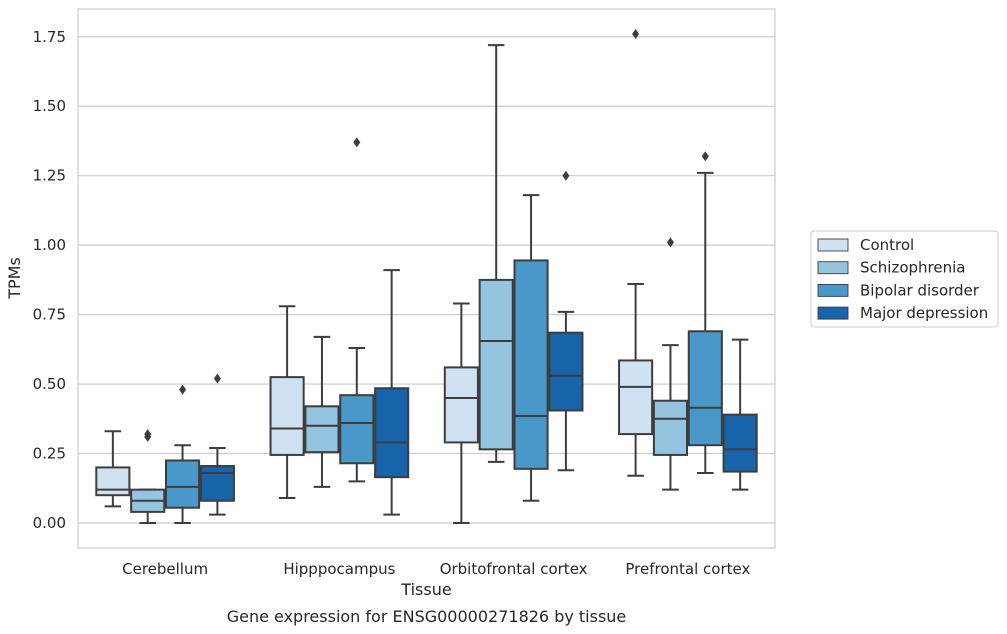 This screenshot has width=1007, height=634. Describe the element at coordinates (49, 245) in the screenshot. I see `y-tick-label: 1.00` at that location.